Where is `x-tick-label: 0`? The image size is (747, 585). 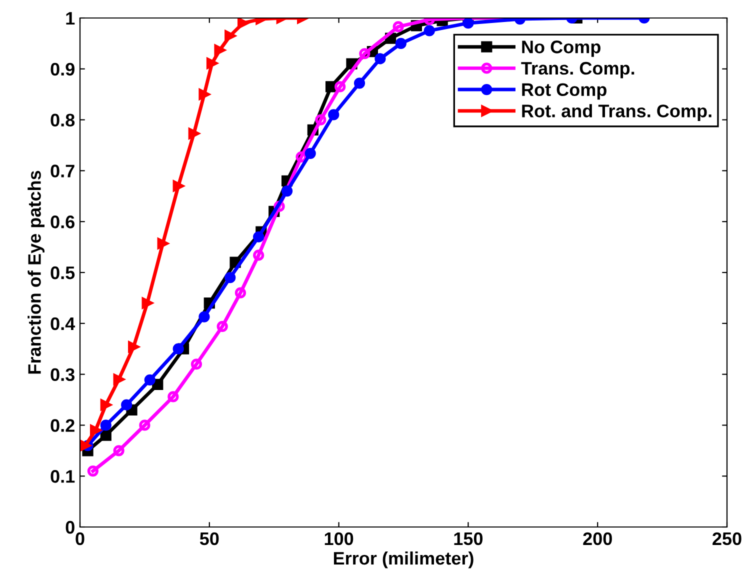
x-tick-label: 0 is located at coordinates (80, 539).